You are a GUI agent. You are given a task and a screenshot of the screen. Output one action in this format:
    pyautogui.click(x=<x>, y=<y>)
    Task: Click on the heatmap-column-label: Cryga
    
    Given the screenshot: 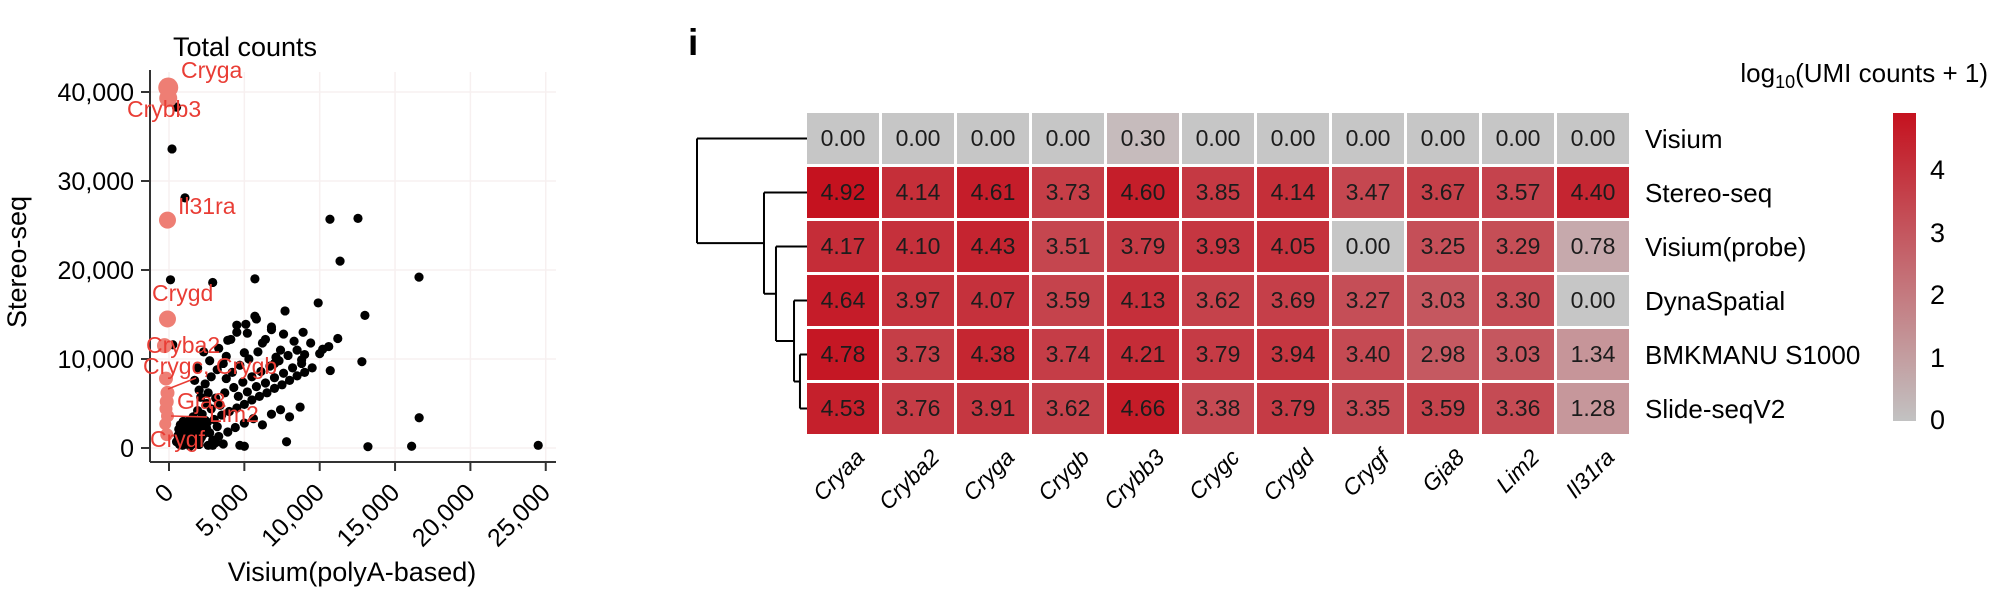 What is the action you would take?
    pyautogui.click(x=988, y=475)
    